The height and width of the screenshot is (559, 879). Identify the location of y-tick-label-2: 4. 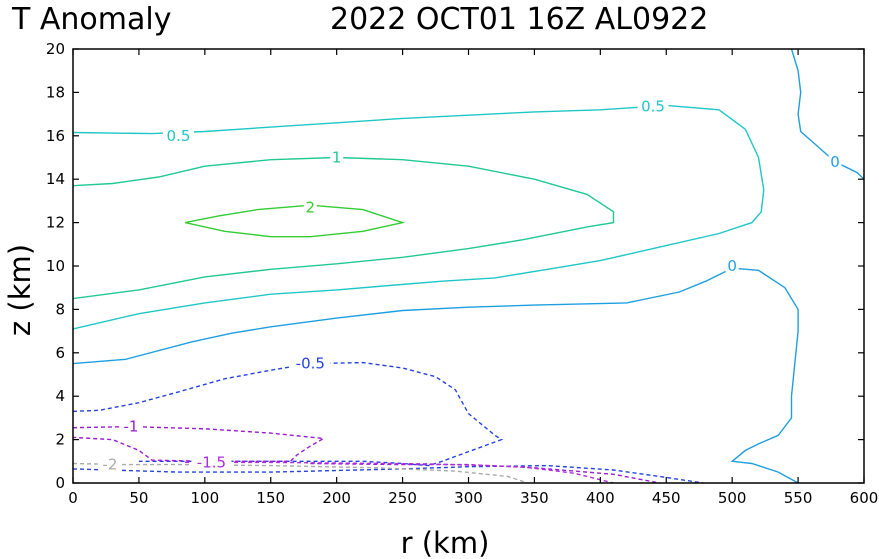
(60, 396).